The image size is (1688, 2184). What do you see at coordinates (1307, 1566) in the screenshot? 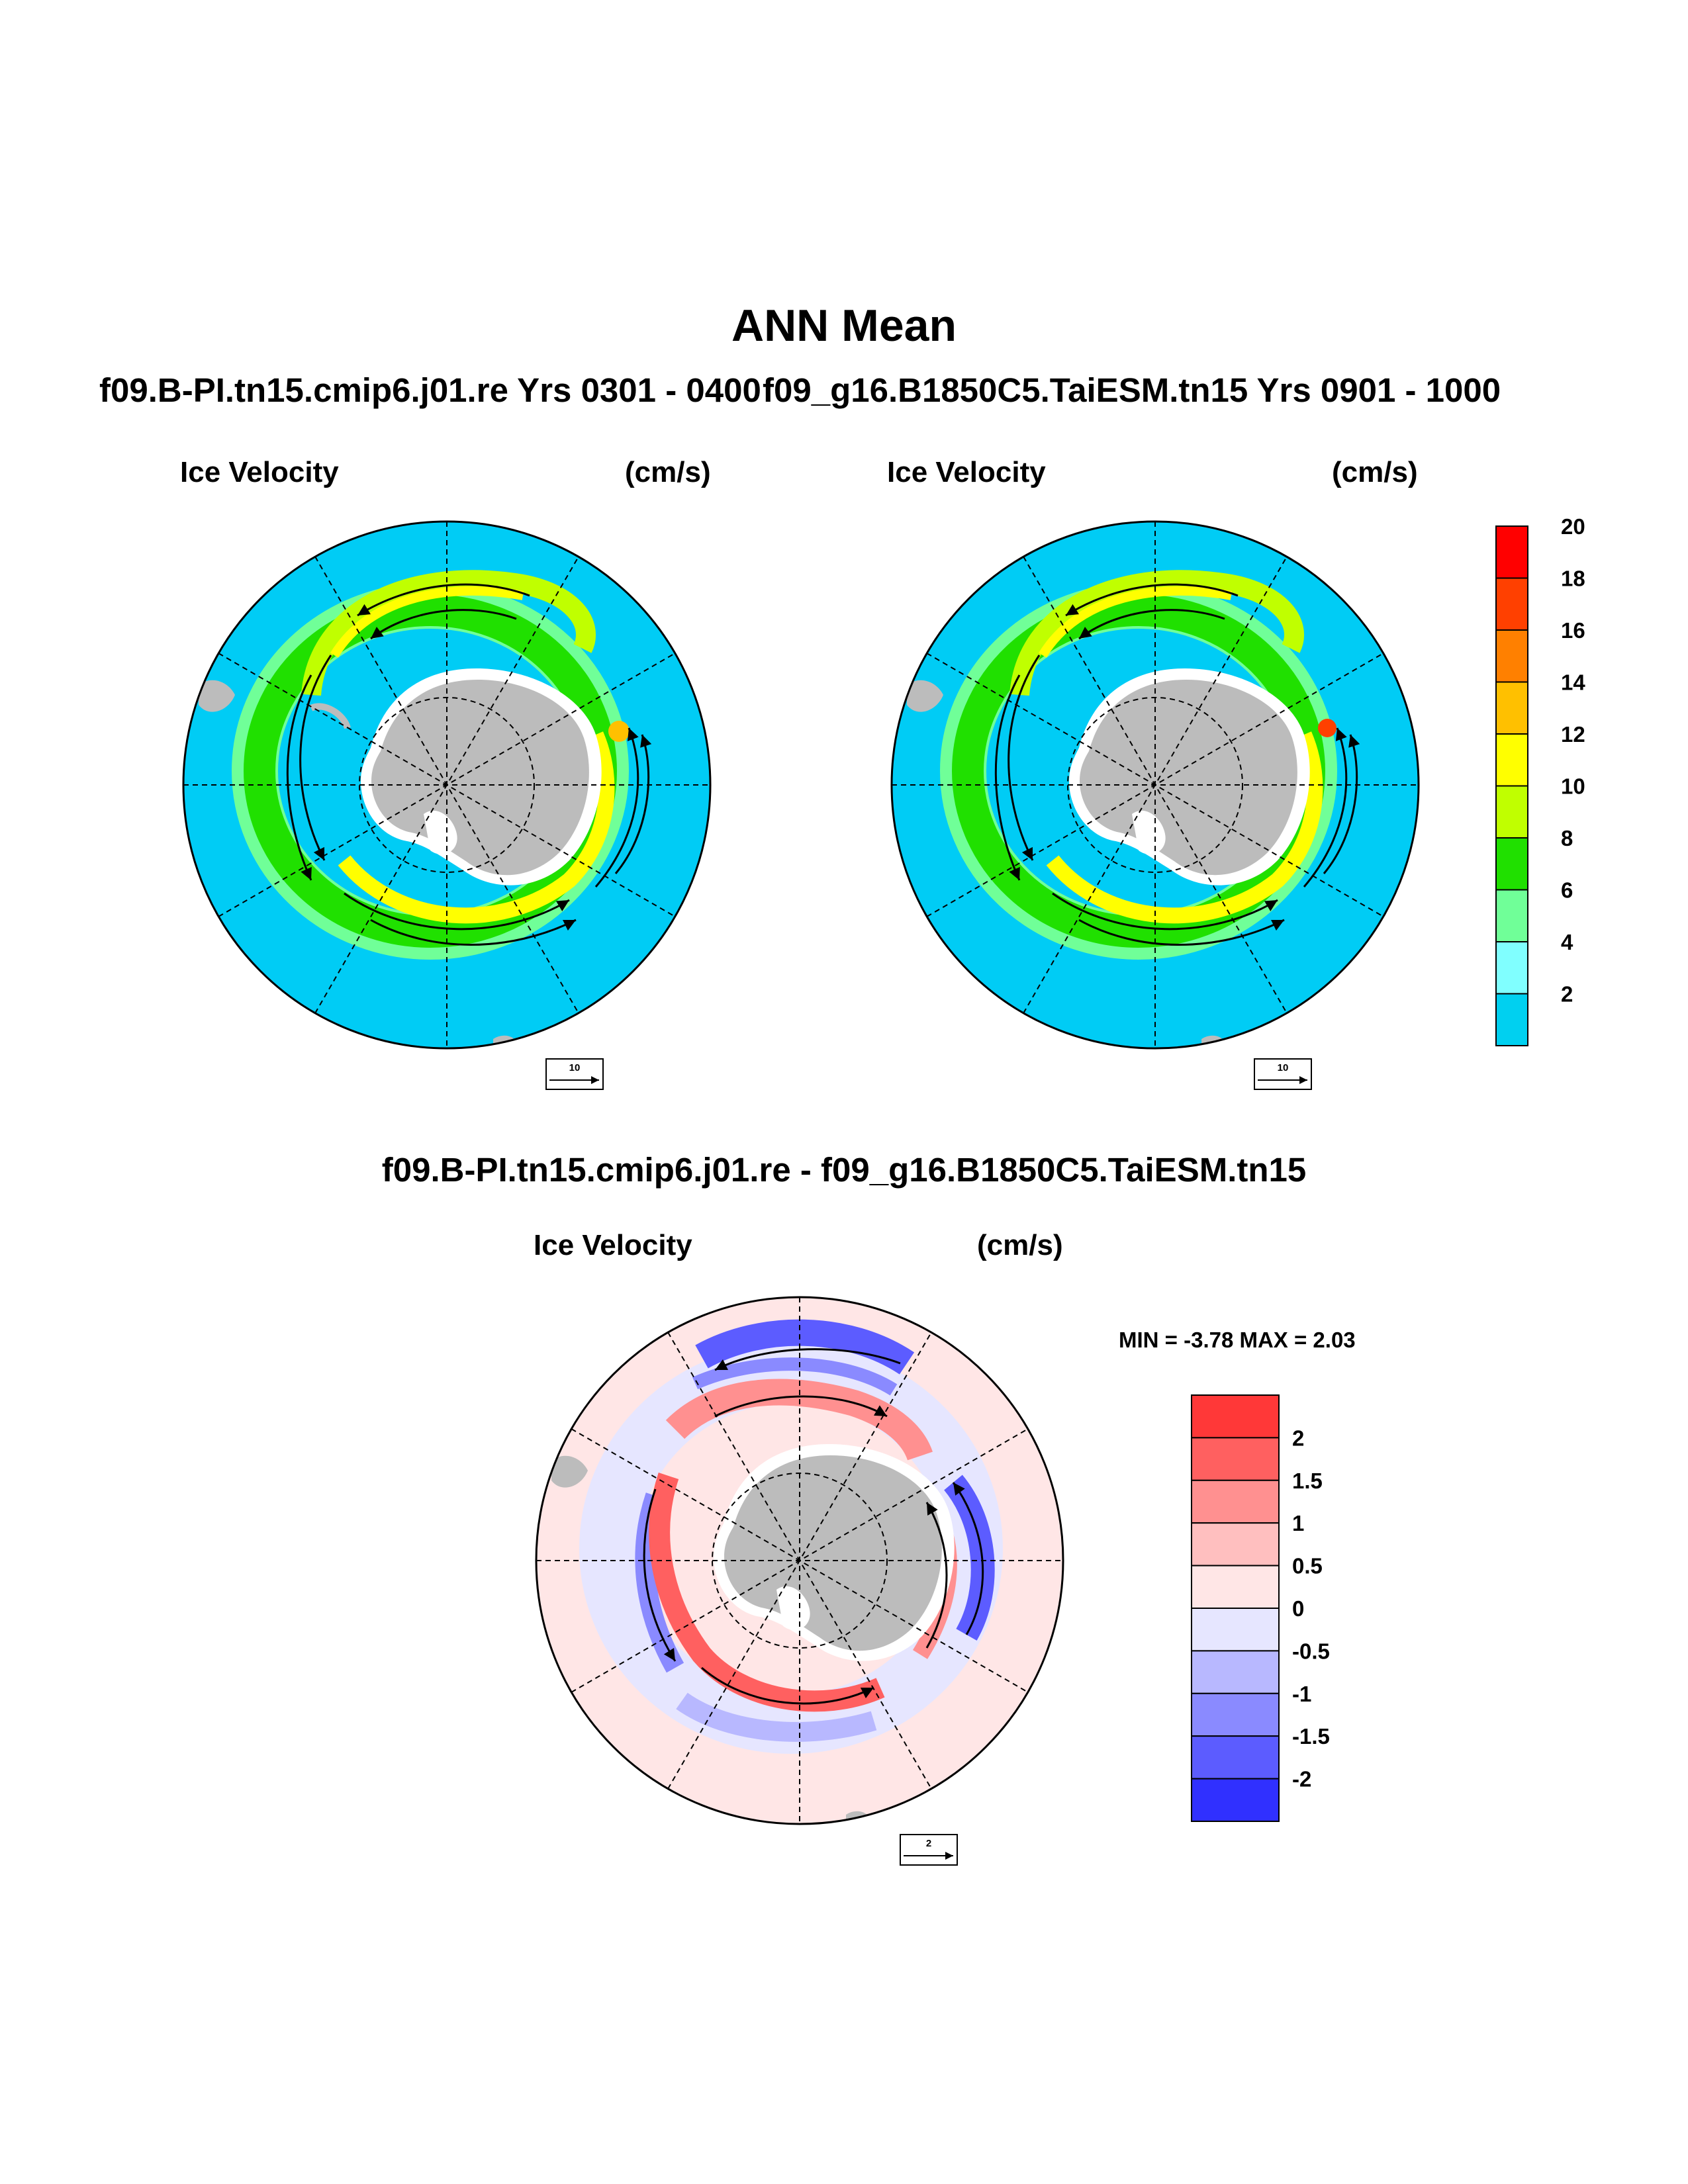
I see `colorbar-difference-label: 0.5` at bounding box center [1307, 1566].